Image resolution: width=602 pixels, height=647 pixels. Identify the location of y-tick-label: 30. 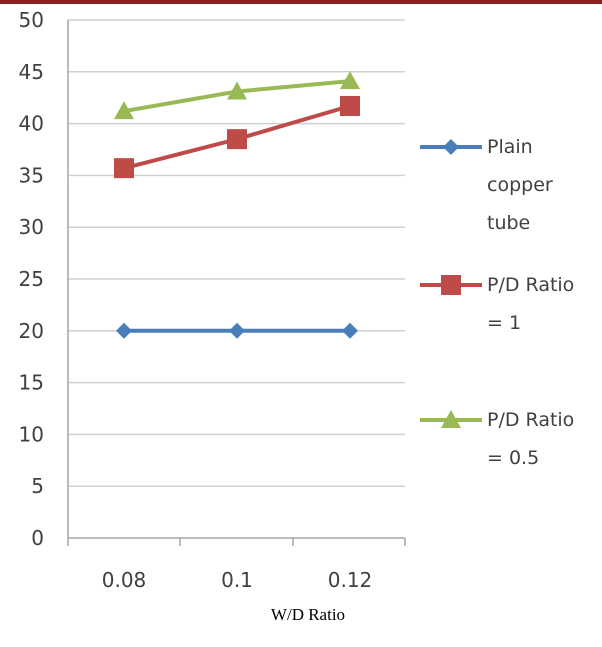
(31, 227).